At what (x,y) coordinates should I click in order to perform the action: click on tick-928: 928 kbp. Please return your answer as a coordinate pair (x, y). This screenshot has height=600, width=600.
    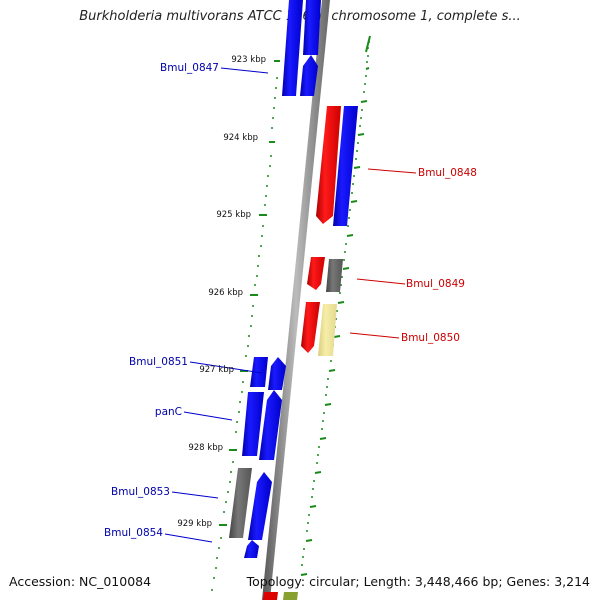
    Looking at the image, I should click on (205, 448).